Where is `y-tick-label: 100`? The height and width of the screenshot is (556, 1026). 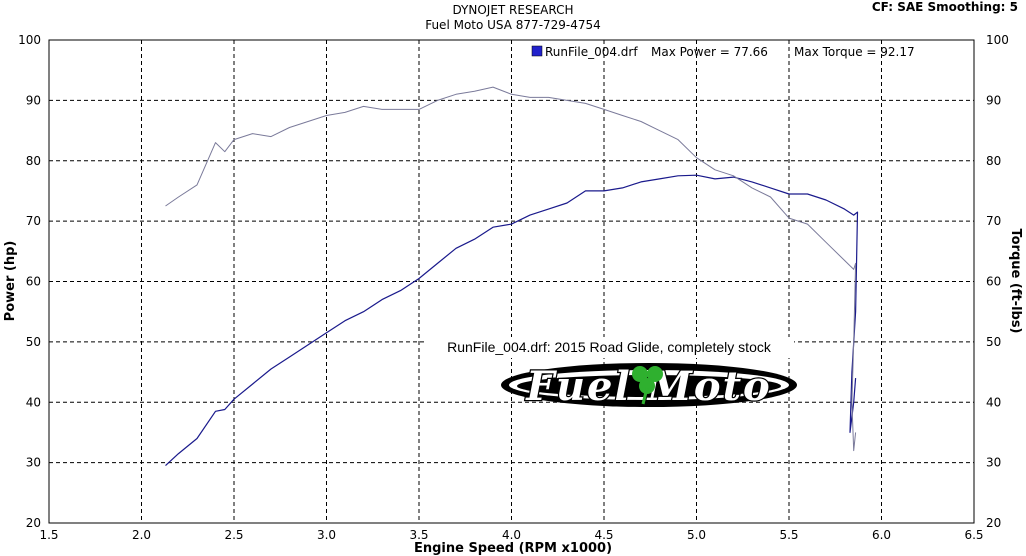 y-tick-label: 100 is located at coordinates (29, 40).